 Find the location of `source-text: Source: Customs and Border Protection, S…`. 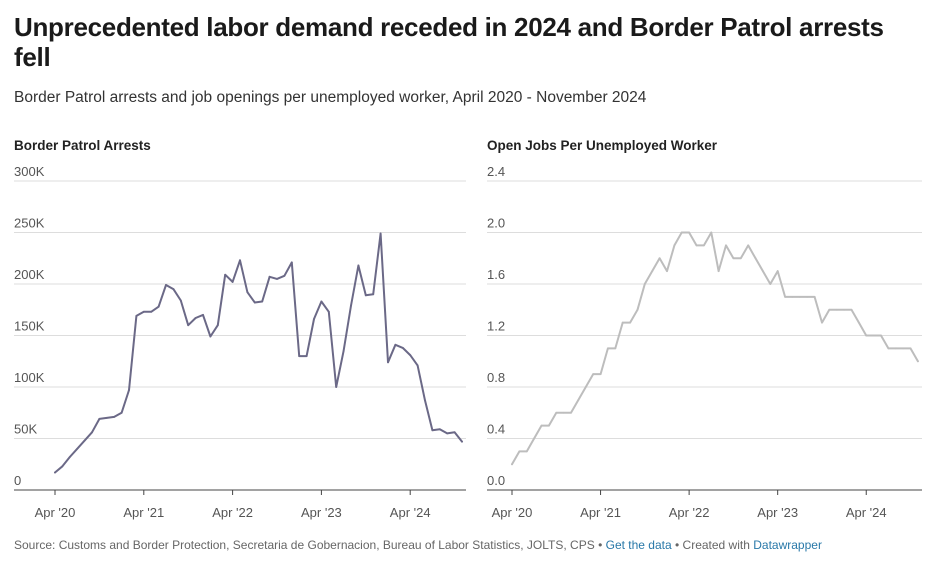

source-text: Source: Customs and Border Protection, S… is located at coordinates (304, 545).